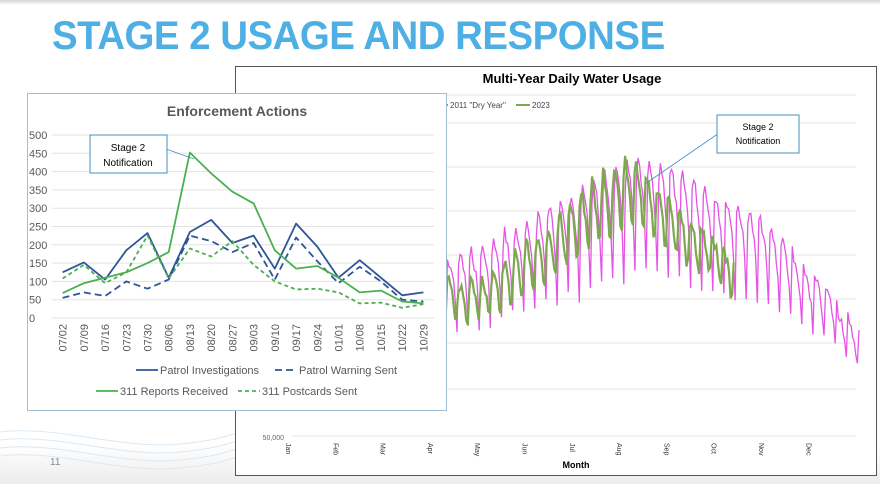 The height and width of the screenshot is (484, 880). What do you see at coordinates (38, 154) in the screenshot?
I see `enforcement-ytick-label: 450` at bounding box center [38, 154].